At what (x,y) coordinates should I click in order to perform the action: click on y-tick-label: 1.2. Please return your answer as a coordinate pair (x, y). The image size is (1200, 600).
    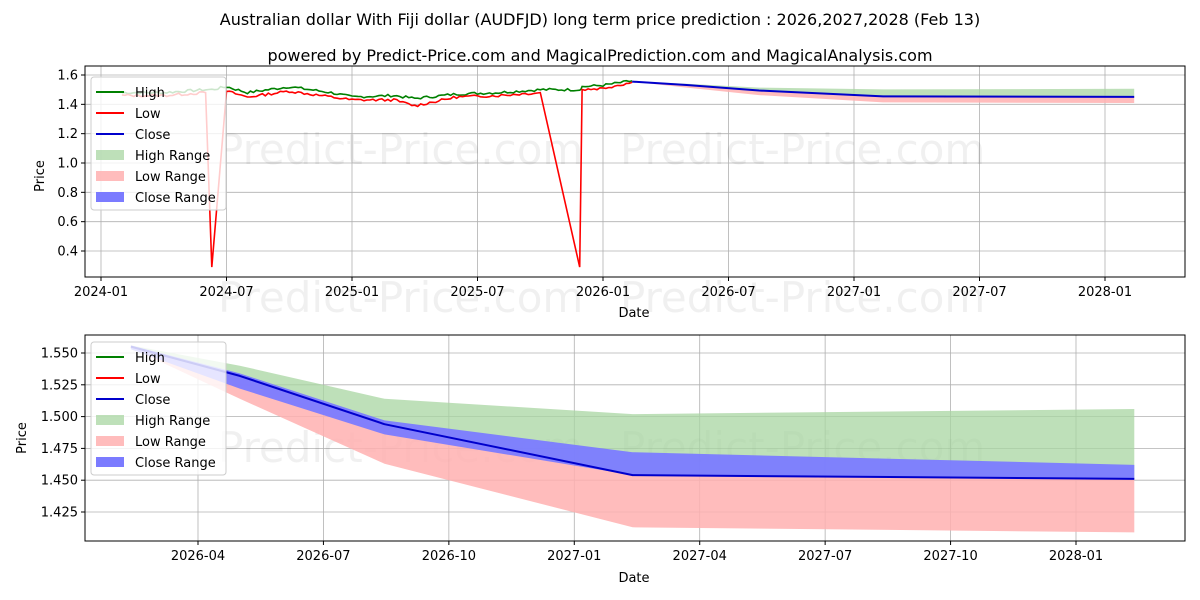
    Looking at the image, I should click on (67, 134).